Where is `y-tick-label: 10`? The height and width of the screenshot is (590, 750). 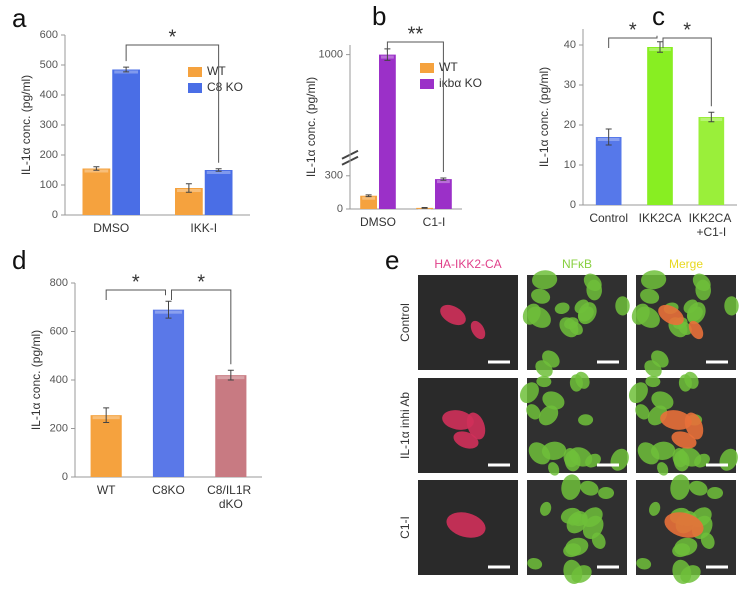
y-tick-label: 10 is located at coordinates (570, 165).